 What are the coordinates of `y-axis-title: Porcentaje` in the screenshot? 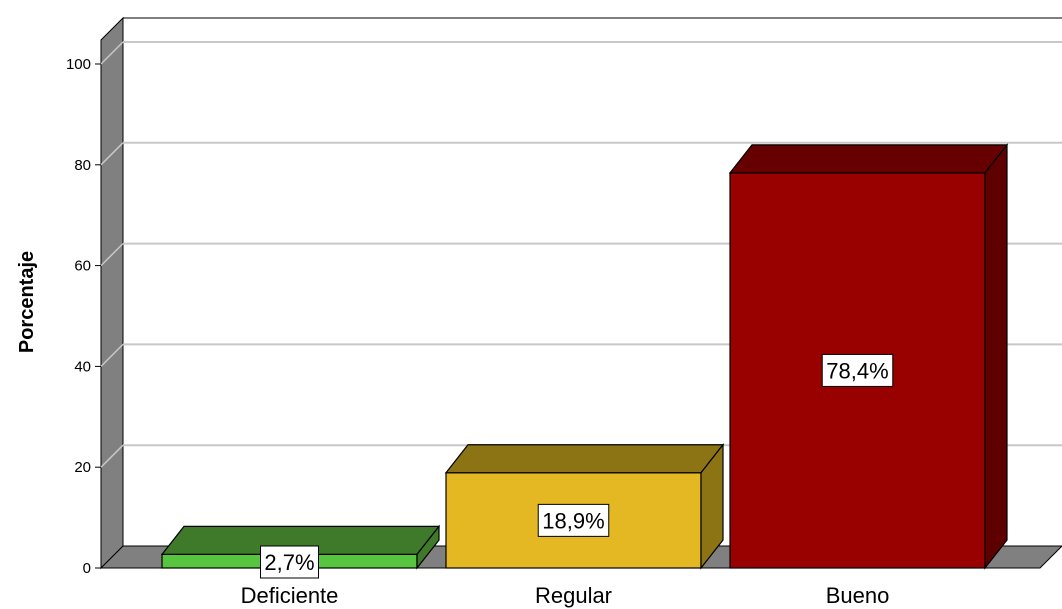 It's located at (27, 302).